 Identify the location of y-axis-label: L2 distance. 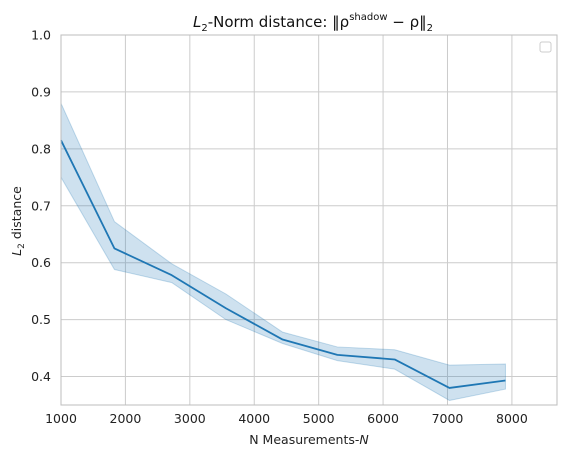
(18, 221).